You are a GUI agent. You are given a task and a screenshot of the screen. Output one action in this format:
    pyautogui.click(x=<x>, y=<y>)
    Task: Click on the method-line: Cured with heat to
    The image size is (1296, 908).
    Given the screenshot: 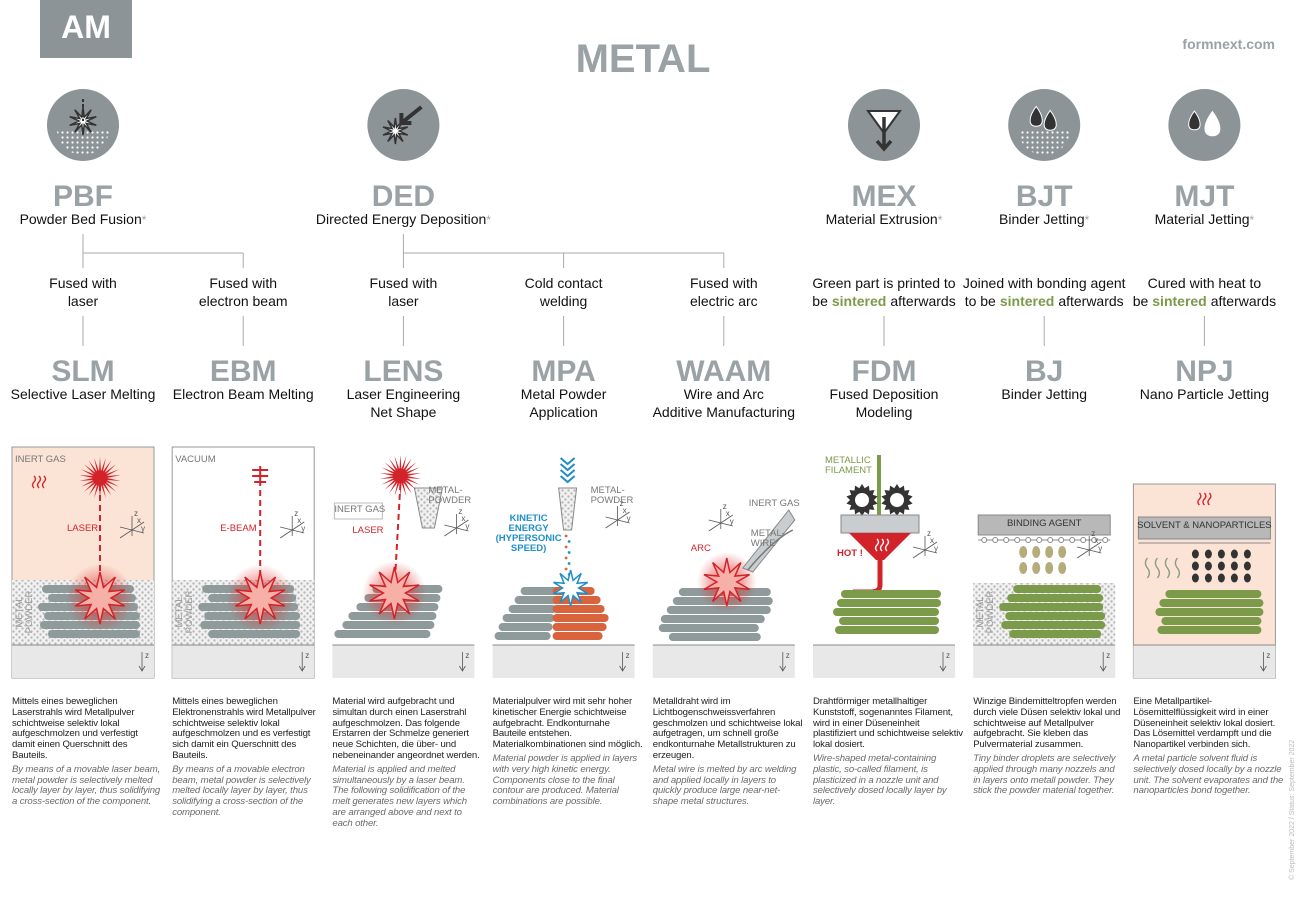 What is the action you would take?
    pyautogui.click(x=1205, y=283)
    